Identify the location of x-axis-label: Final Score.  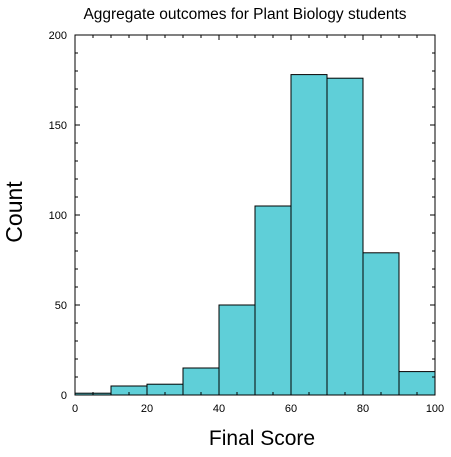
(262, 438).